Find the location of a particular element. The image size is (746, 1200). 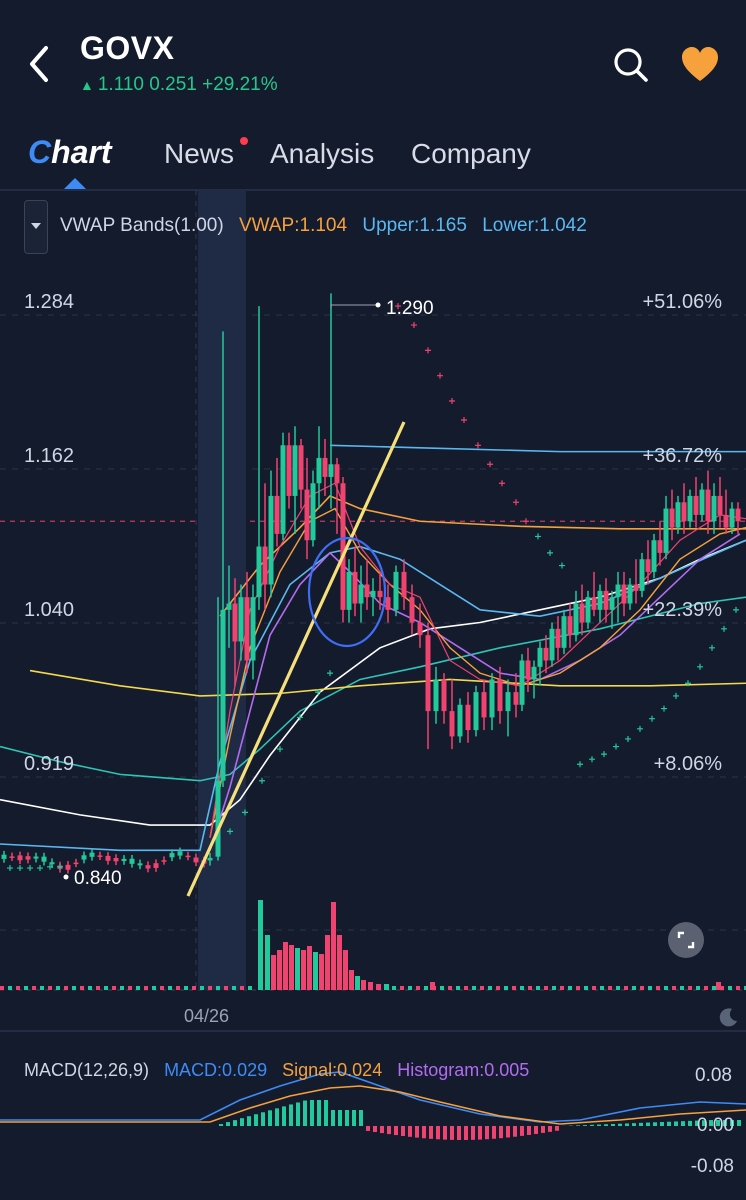

y-tick-label: 0.919 is located at coordinates (49, 764).